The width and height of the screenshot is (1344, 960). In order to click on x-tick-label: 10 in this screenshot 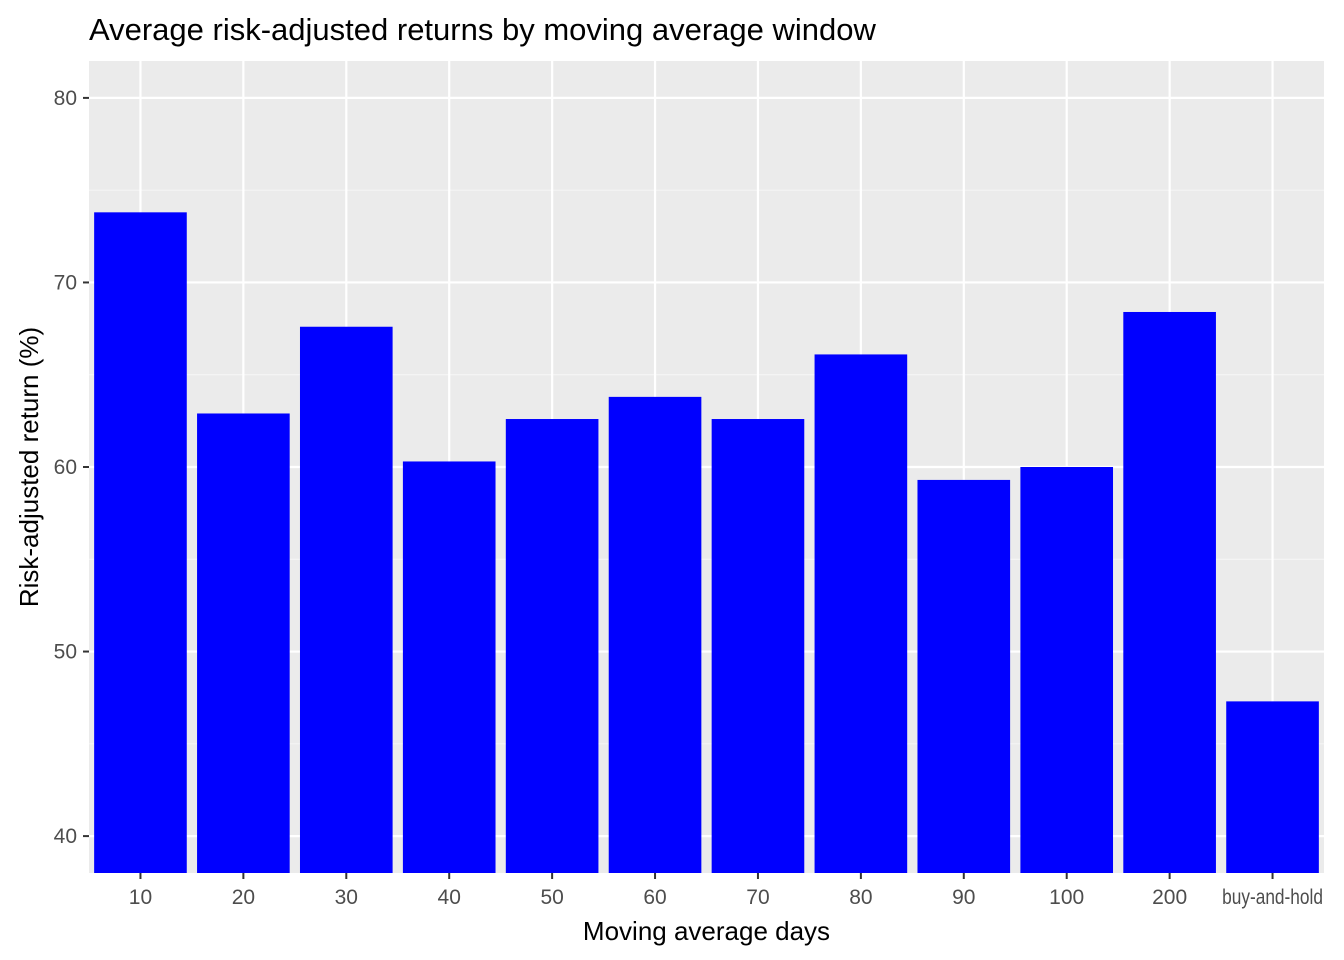, I will do `click(140, 897)`.